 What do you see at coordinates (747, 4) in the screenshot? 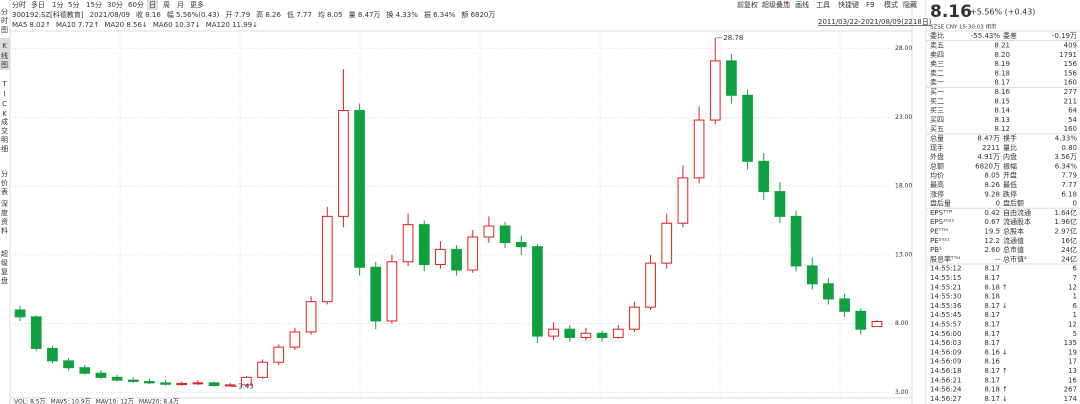
I see `toolbar-tool: 前复权` at bounding box center [747, 4].